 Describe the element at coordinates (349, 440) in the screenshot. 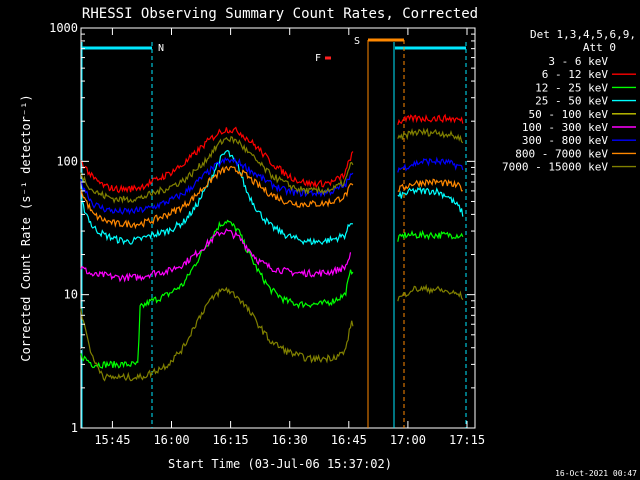

I see `x-tick-label: 16:45` at that location.